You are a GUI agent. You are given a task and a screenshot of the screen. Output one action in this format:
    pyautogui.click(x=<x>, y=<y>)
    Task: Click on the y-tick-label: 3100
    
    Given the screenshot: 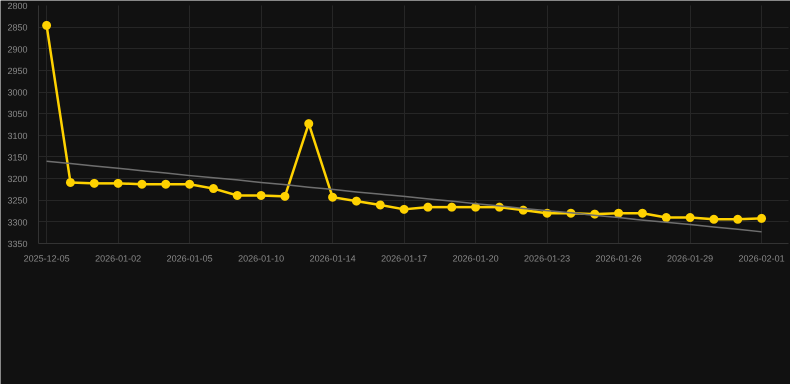 What is the action you would take?
    pyautogui.click(x=17, y=135)
    